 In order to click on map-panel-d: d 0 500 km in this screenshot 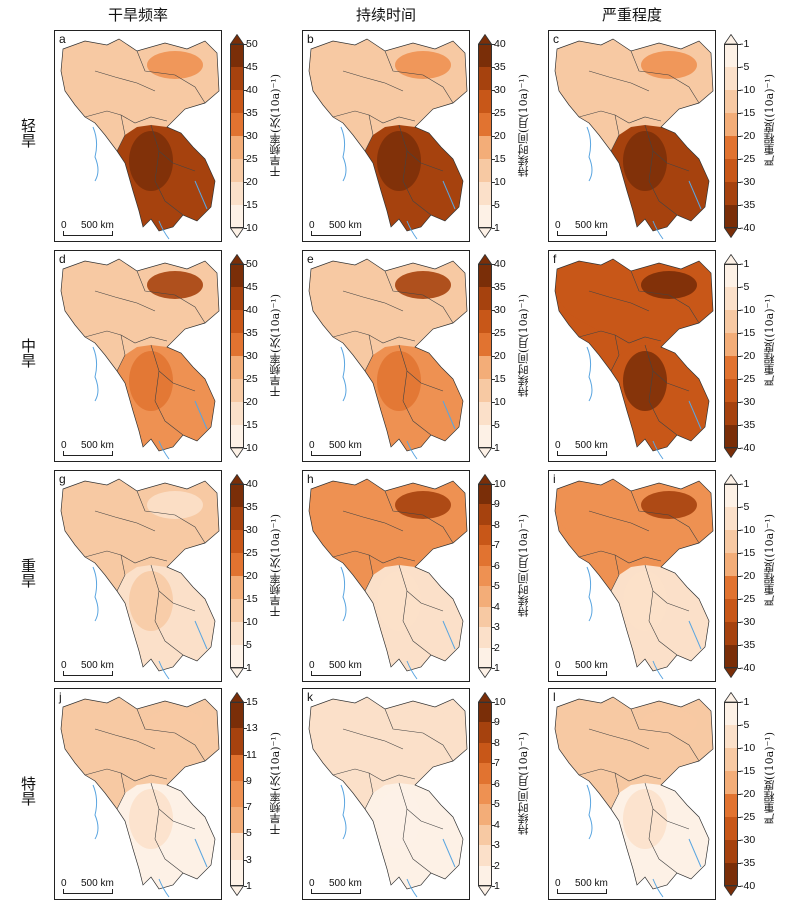, I will do `click(138, 356)`.